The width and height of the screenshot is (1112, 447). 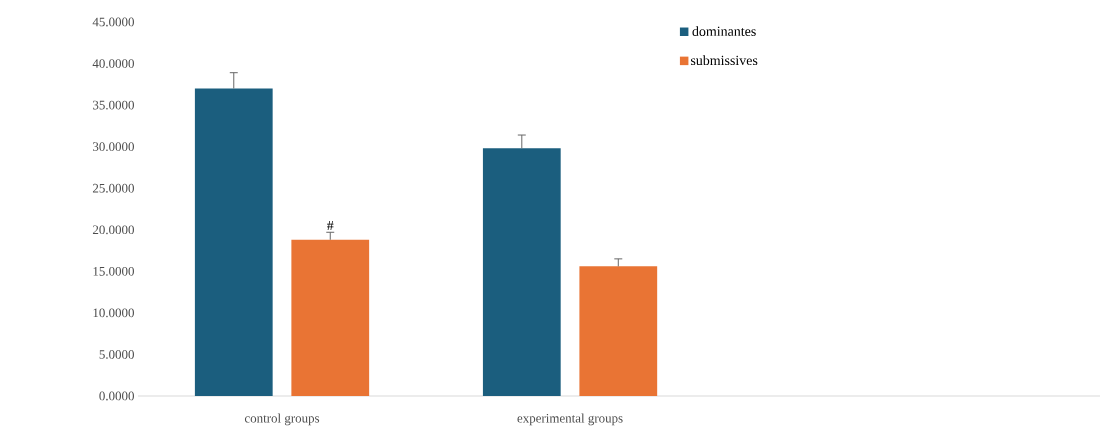 What do you see at coordinates (113, 313) in the screenshot?
I see `y-tick-label: 10.0000` at bounding box center [113, 313].